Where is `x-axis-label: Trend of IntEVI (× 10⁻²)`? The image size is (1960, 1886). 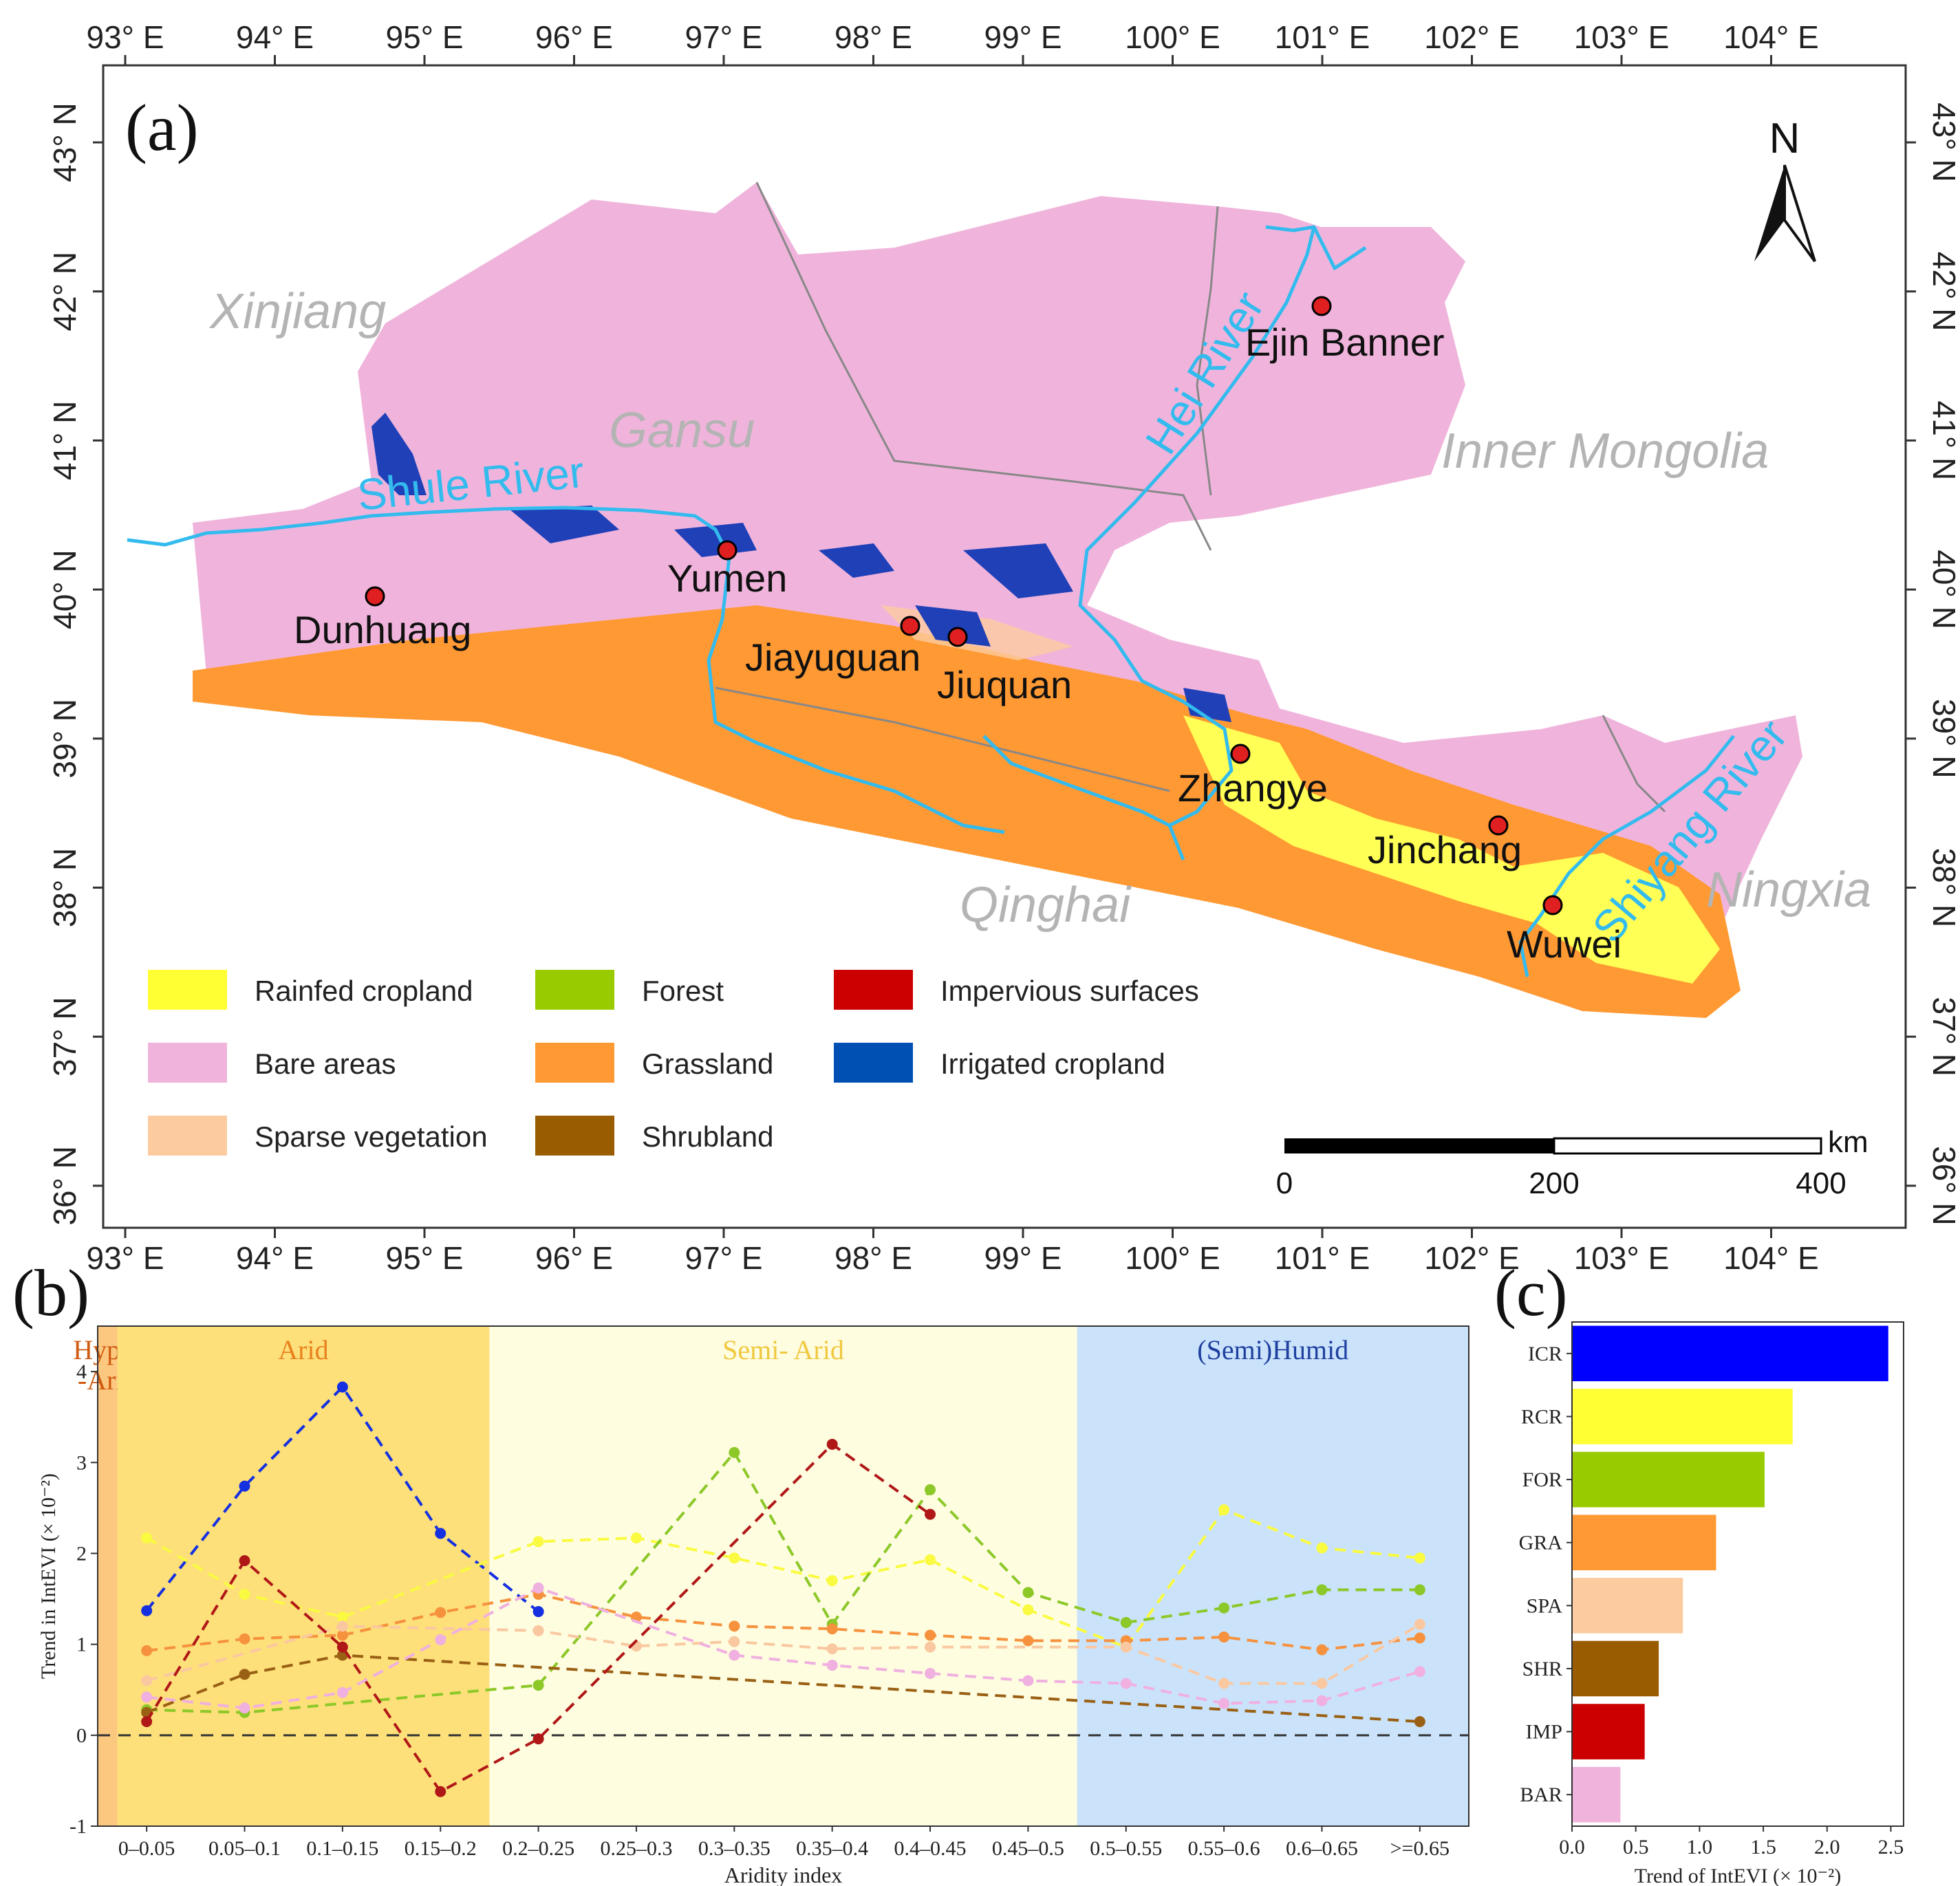 x-axis-label: Trend of IntEVI (× 10⁻²) is located at coordinates (1738, 1875).